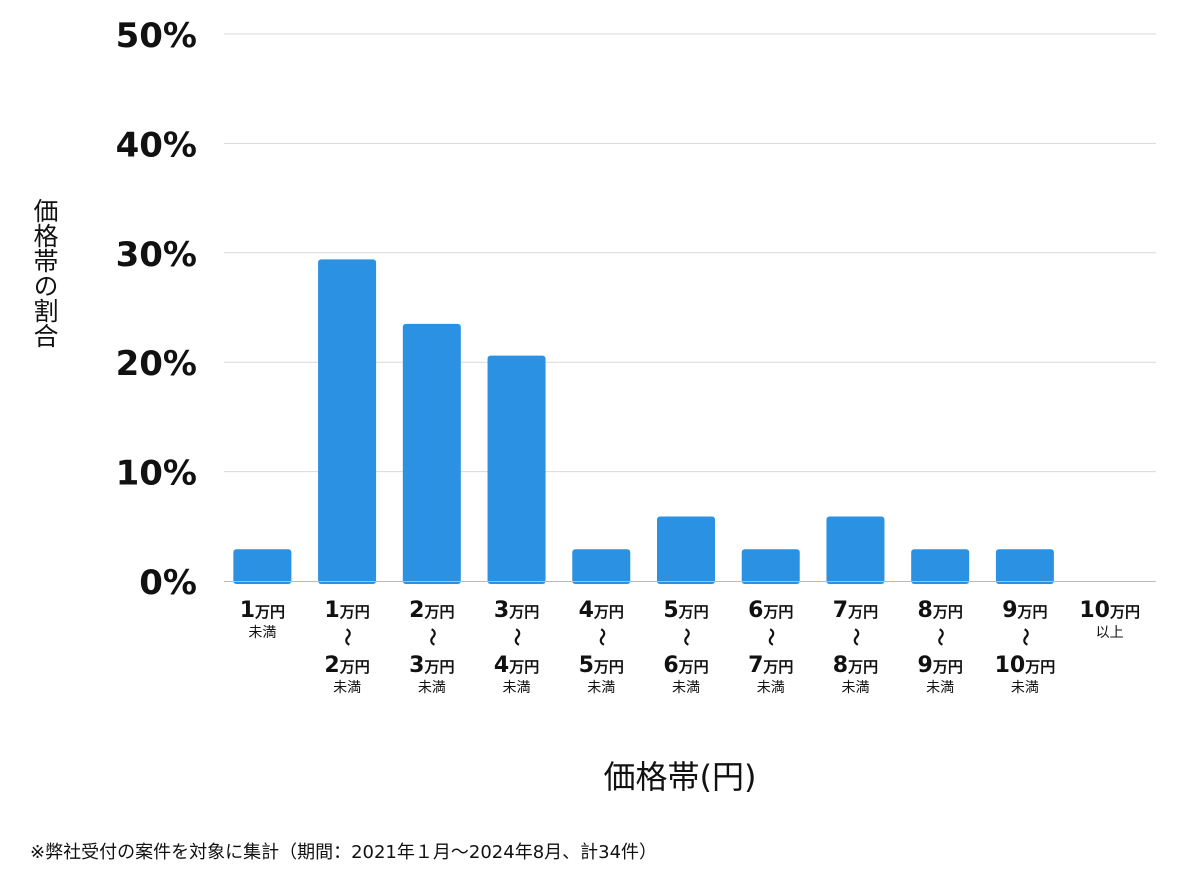 The image size is (1200, 874). I want to click on y-tick-label: 10%, so click(156, 474).